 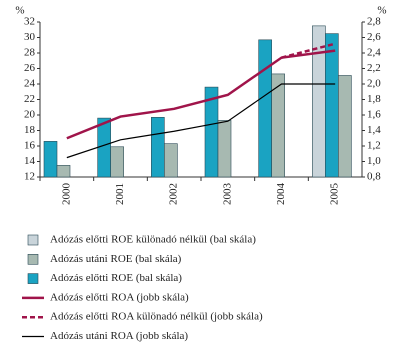 I want to click on y2-tick-label: 1,4, so click(x=374, y=130).